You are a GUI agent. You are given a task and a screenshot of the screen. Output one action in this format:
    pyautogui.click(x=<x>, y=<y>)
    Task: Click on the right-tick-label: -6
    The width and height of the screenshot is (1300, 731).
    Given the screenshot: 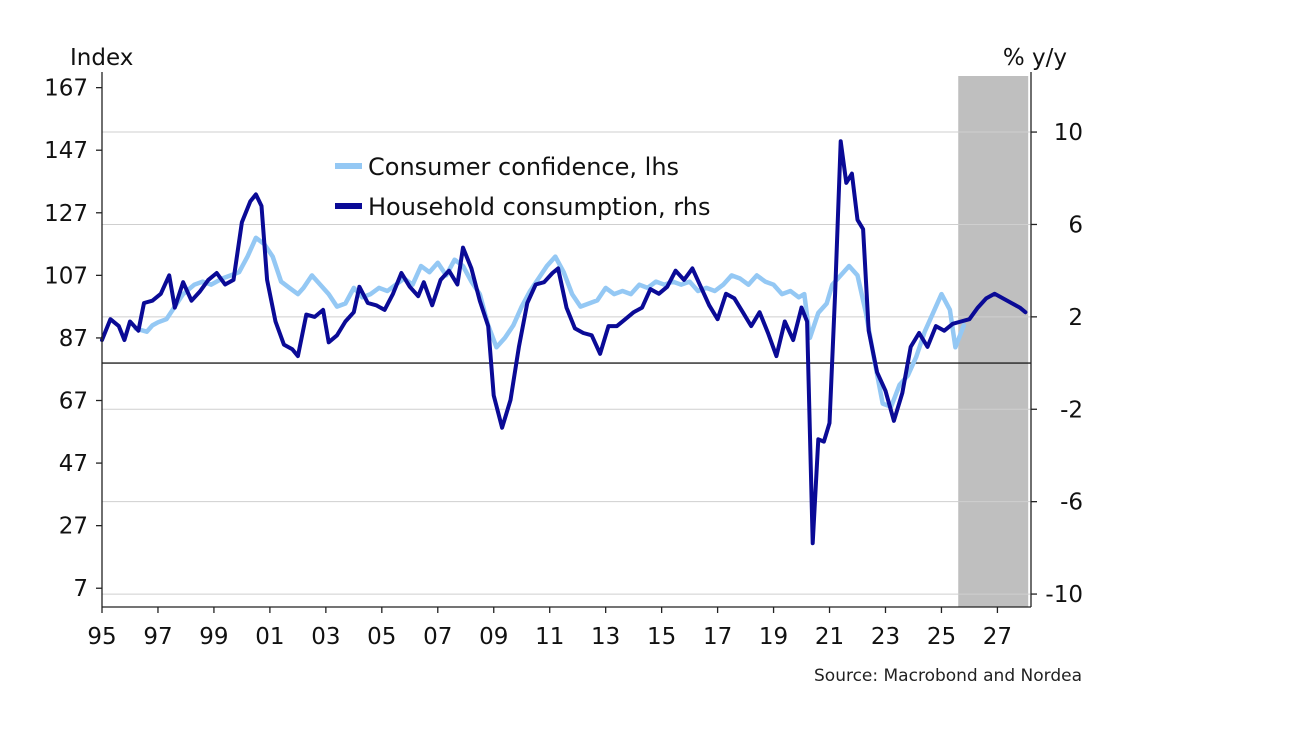 What is the action you would take?
    pyautogui.click(x=1071, y=503)
    